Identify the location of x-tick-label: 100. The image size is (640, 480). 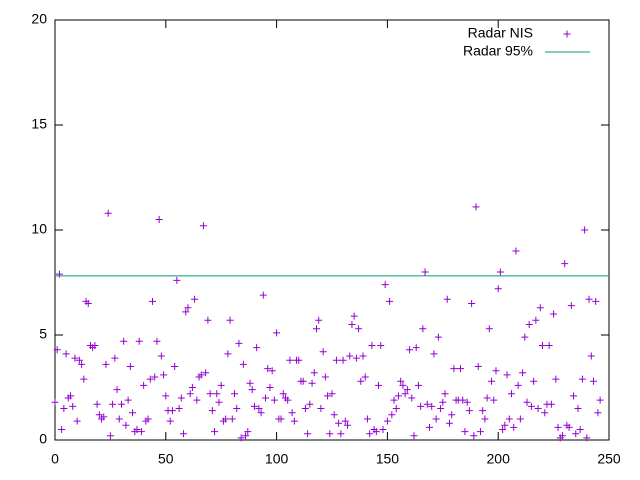
(277, 459).